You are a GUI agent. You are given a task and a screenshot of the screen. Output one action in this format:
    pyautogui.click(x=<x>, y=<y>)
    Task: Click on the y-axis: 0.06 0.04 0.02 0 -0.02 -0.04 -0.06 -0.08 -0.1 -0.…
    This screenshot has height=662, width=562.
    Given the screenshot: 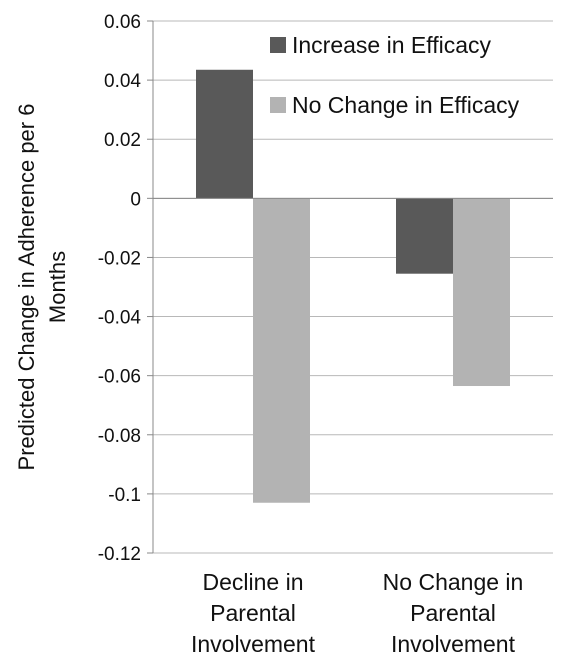 What is the action you would take?
    pyautogui.click(x=126, y=288)
    